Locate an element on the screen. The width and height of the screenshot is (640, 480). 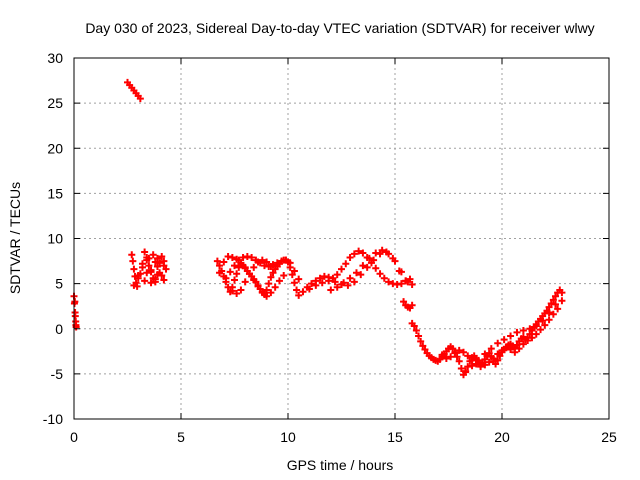
series-afternoon_arcs is located at coordinates (355, 272).